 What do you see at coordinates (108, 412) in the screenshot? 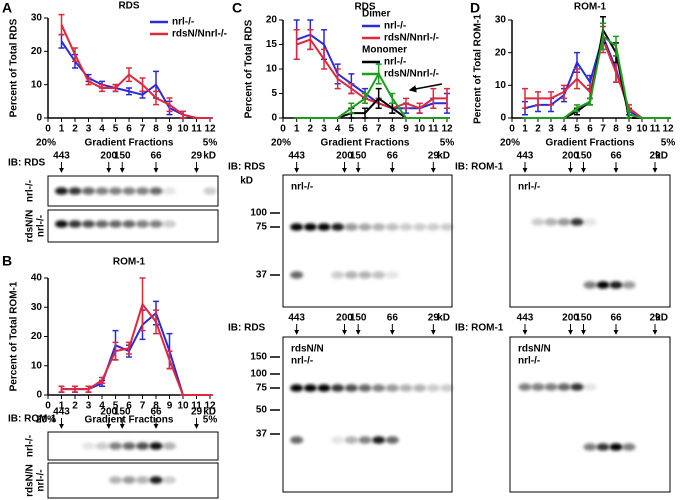
I see `size-marker: 200` at bounding box center [108, 412].